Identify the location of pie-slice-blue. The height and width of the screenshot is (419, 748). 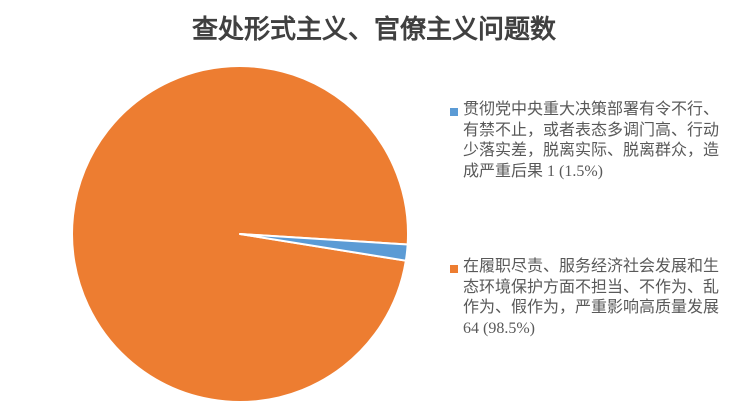
(324, 247).